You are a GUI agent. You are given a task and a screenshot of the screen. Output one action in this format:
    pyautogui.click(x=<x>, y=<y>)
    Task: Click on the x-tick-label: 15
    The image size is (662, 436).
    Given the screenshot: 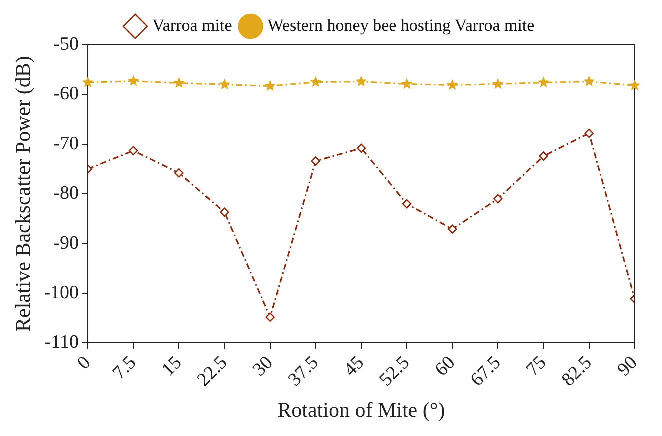 What is the action you would take?
    pyautogui.click(x=172, y=366)
    